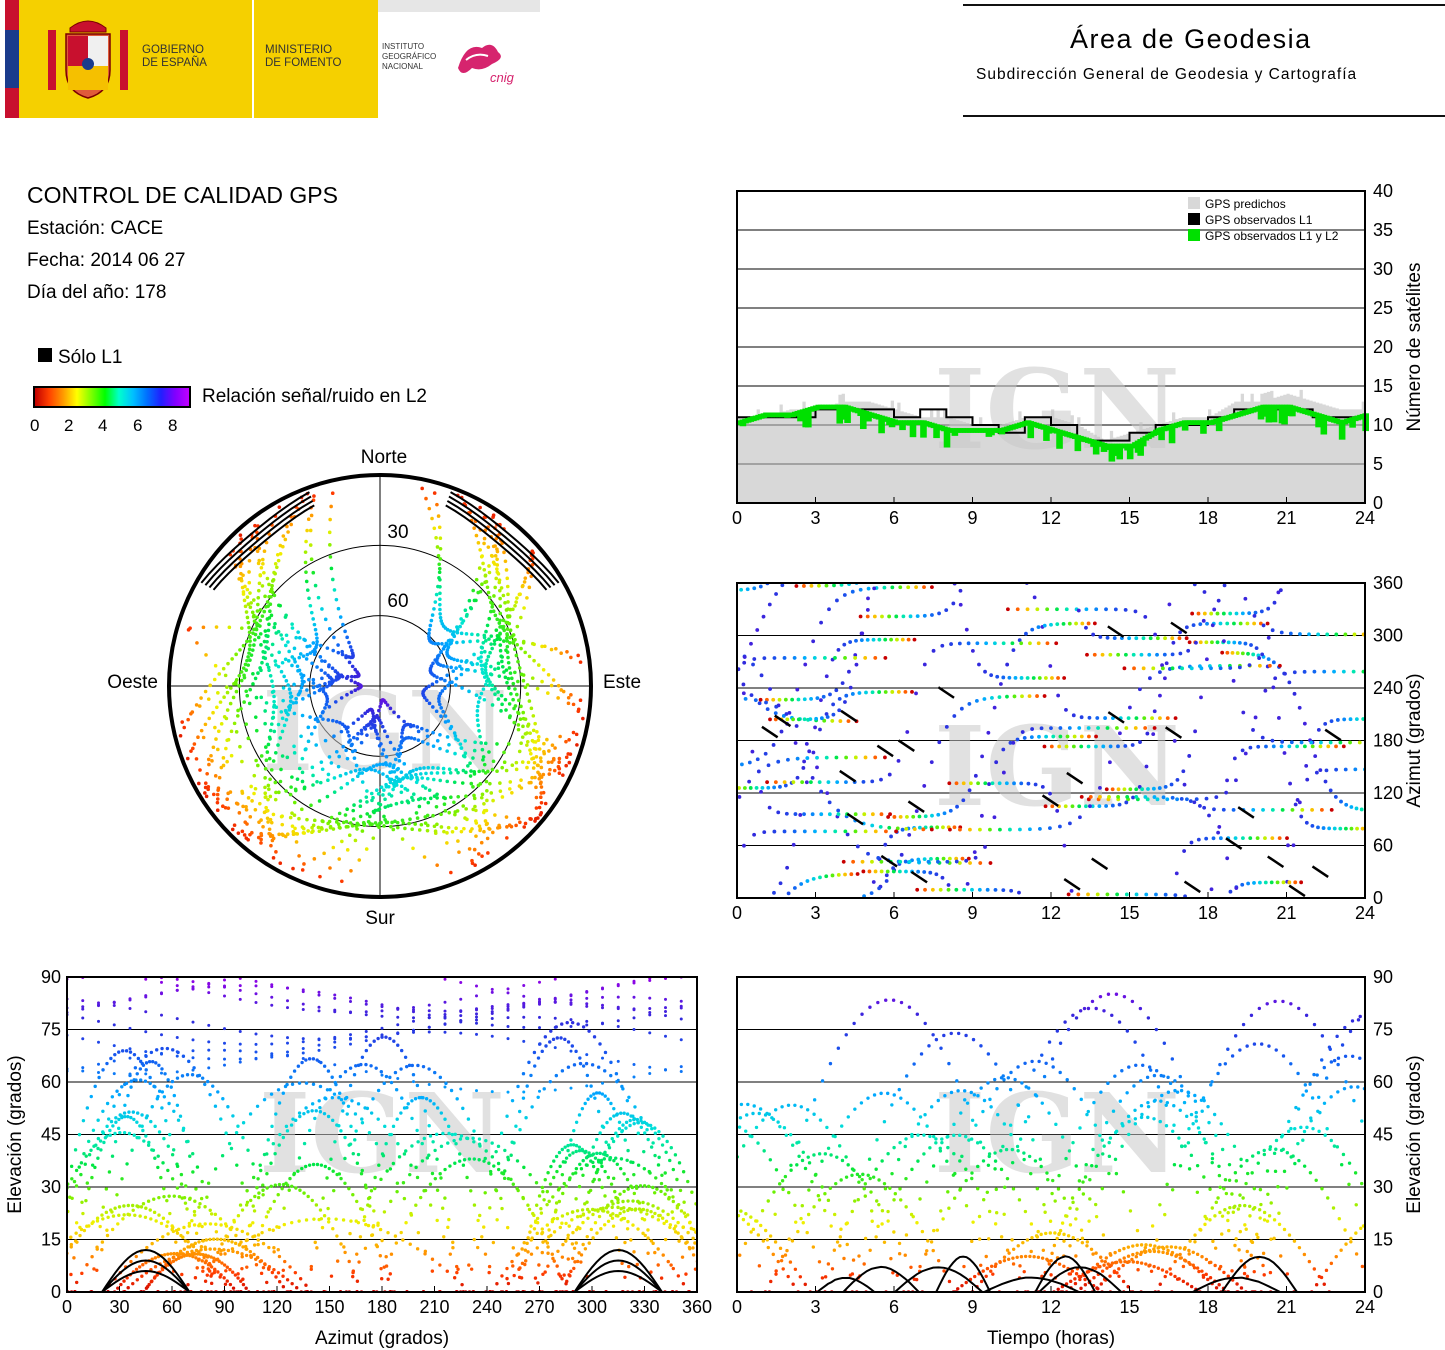  I want to click on direction-south: Sur, so click(380, 918).